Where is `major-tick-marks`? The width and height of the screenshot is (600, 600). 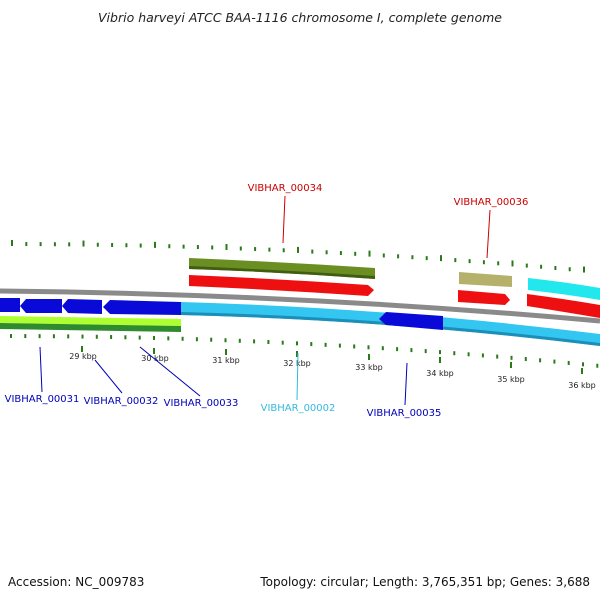
major-tick-marks is located at coordinates (332, 360).